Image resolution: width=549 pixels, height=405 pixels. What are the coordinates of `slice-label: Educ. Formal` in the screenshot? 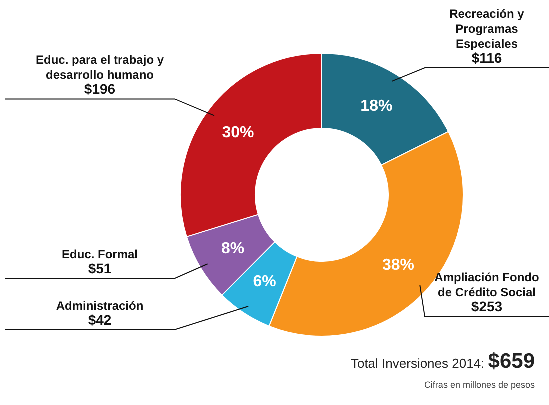 It's located at (100, 255).